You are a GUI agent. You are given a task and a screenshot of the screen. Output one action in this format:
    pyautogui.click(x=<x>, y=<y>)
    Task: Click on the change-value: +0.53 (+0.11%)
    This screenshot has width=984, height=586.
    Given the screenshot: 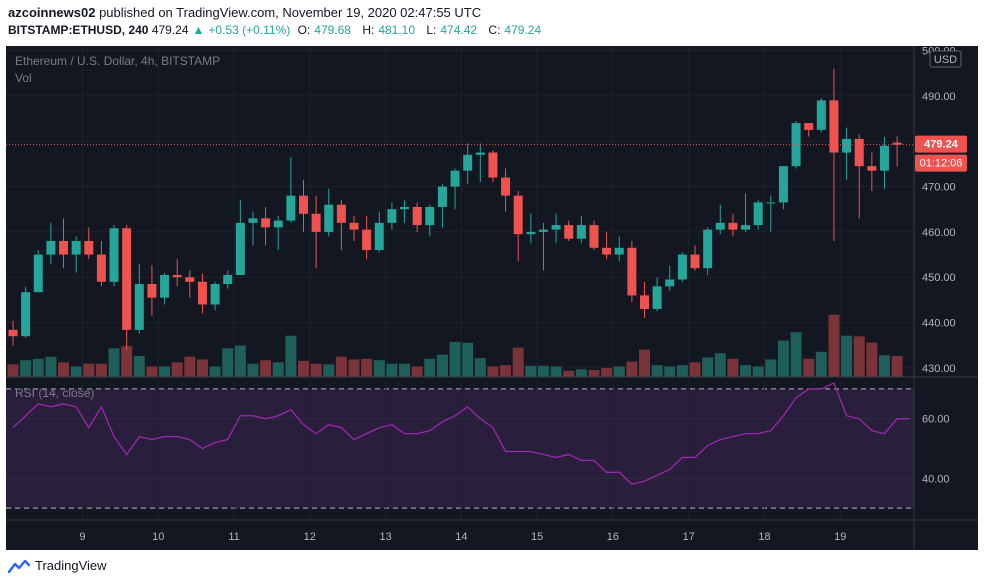 What is the action you would take?
    pyautogui.click(x=249, y=30)
    